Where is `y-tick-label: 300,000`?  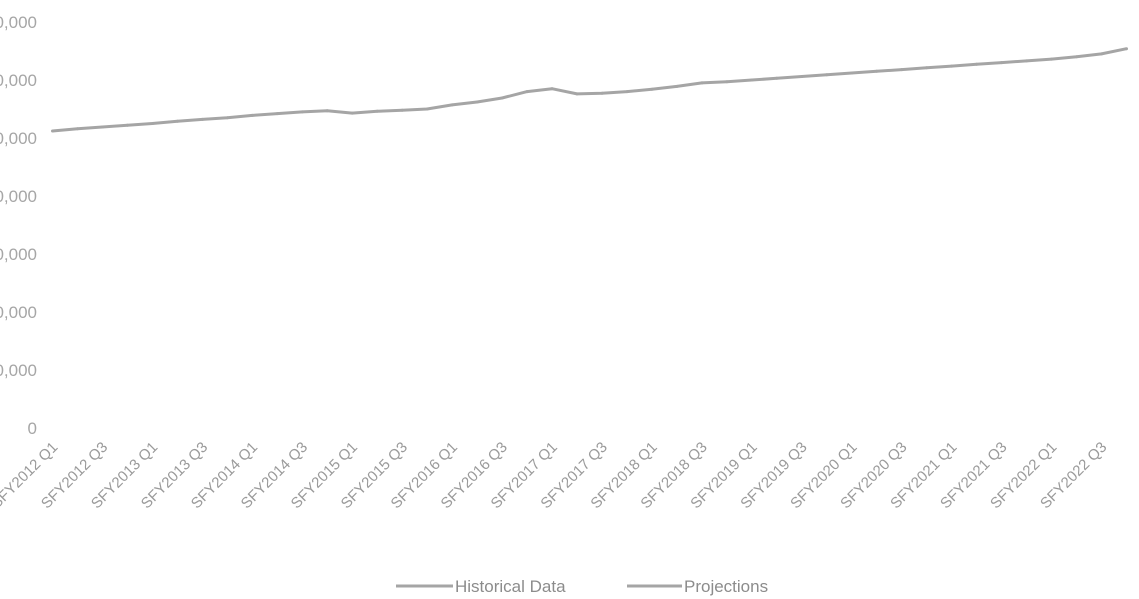
y-tick-label: 300,000 is located at coordinates (18, 80).